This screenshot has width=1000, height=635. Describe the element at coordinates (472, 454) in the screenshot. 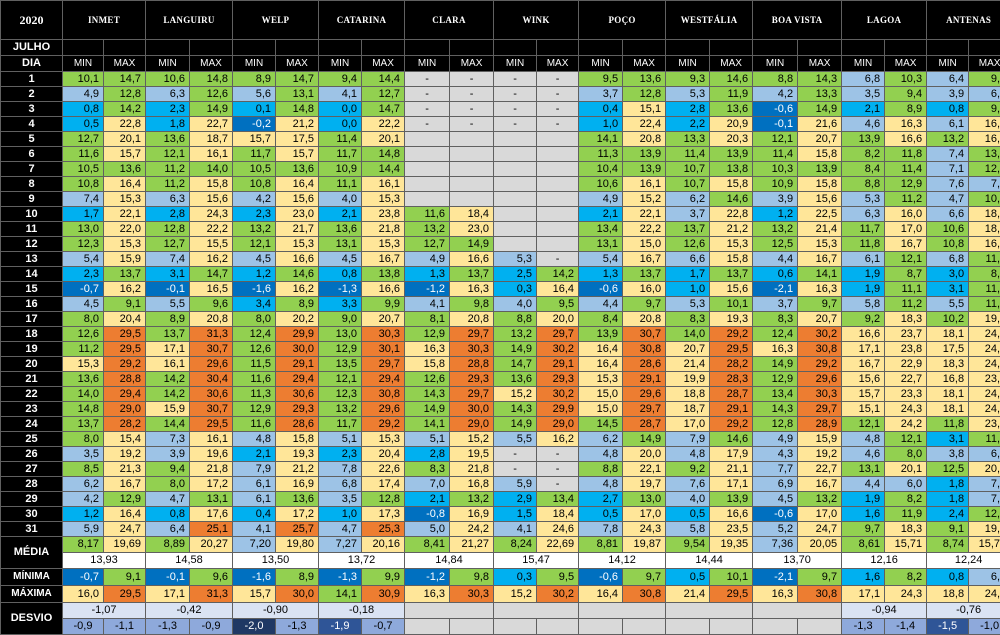

I see `max-temp-cell: 19,5` at that location.